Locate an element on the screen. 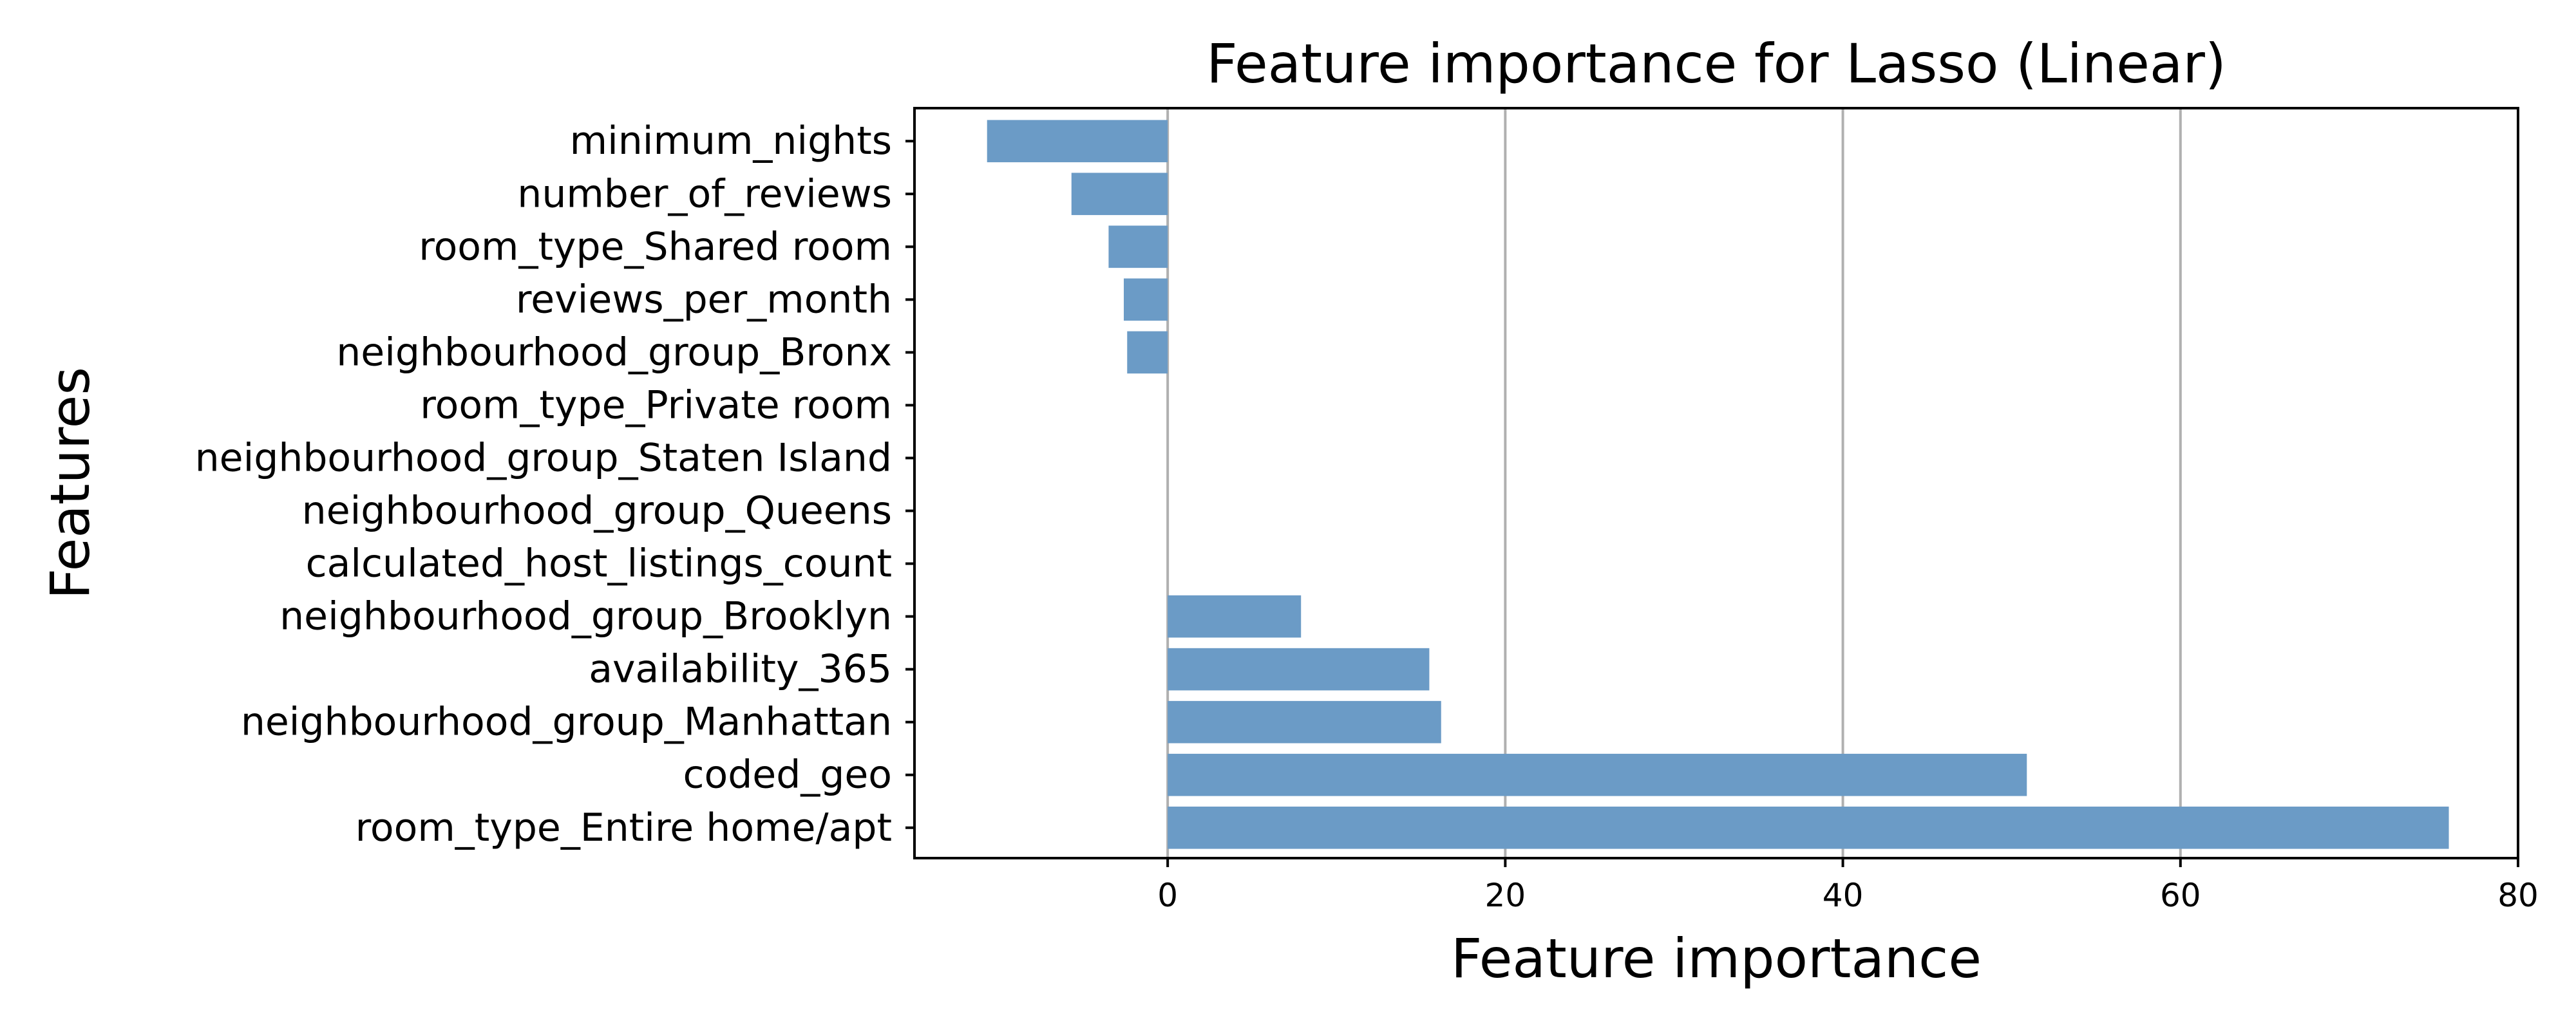 This screenshot has height=1030, width=2576. y-tick-label: room_type_Entire home/apt is located at coordinates (623, 828).